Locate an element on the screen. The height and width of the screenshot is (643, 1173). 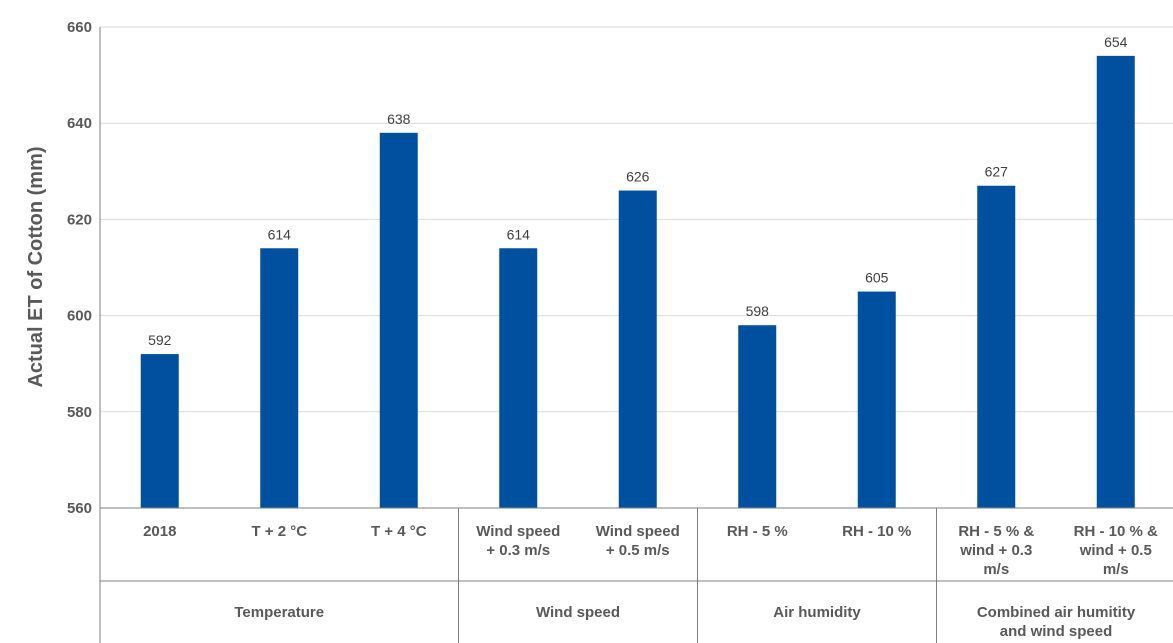
data-label: 598 is located at coordinates (758, 311).